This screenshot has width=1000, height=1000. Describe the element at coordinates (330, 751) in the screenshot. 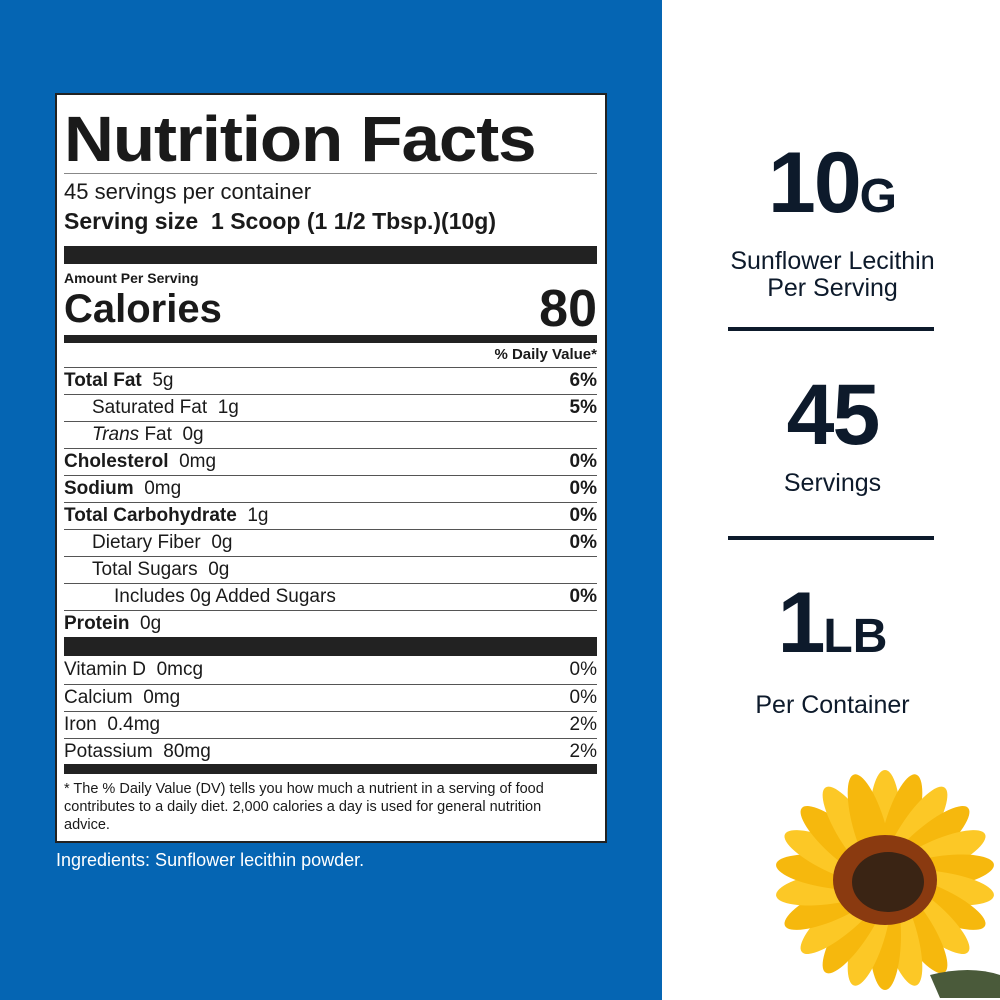

I see `vitamin-row: Potassium 80mg 2%` at that location.